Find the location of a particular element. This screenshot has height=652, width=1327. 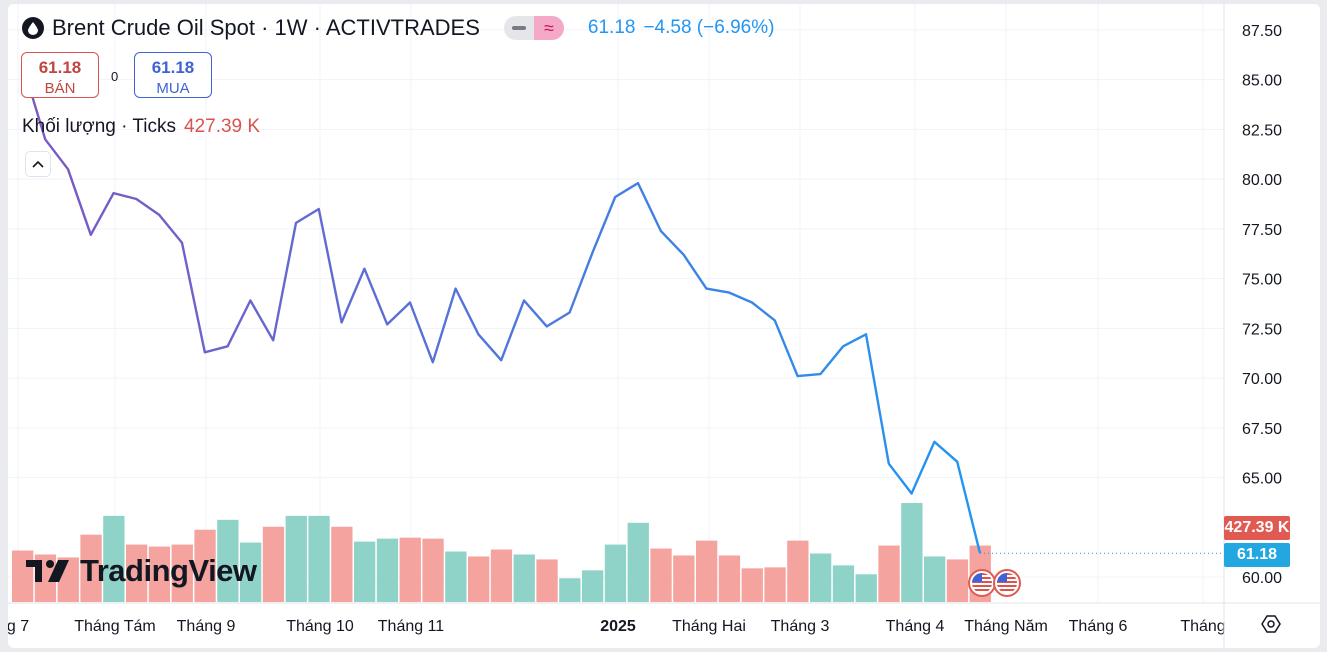

x-tick-label: Tháng 4 is located at coordinates (915, 626).